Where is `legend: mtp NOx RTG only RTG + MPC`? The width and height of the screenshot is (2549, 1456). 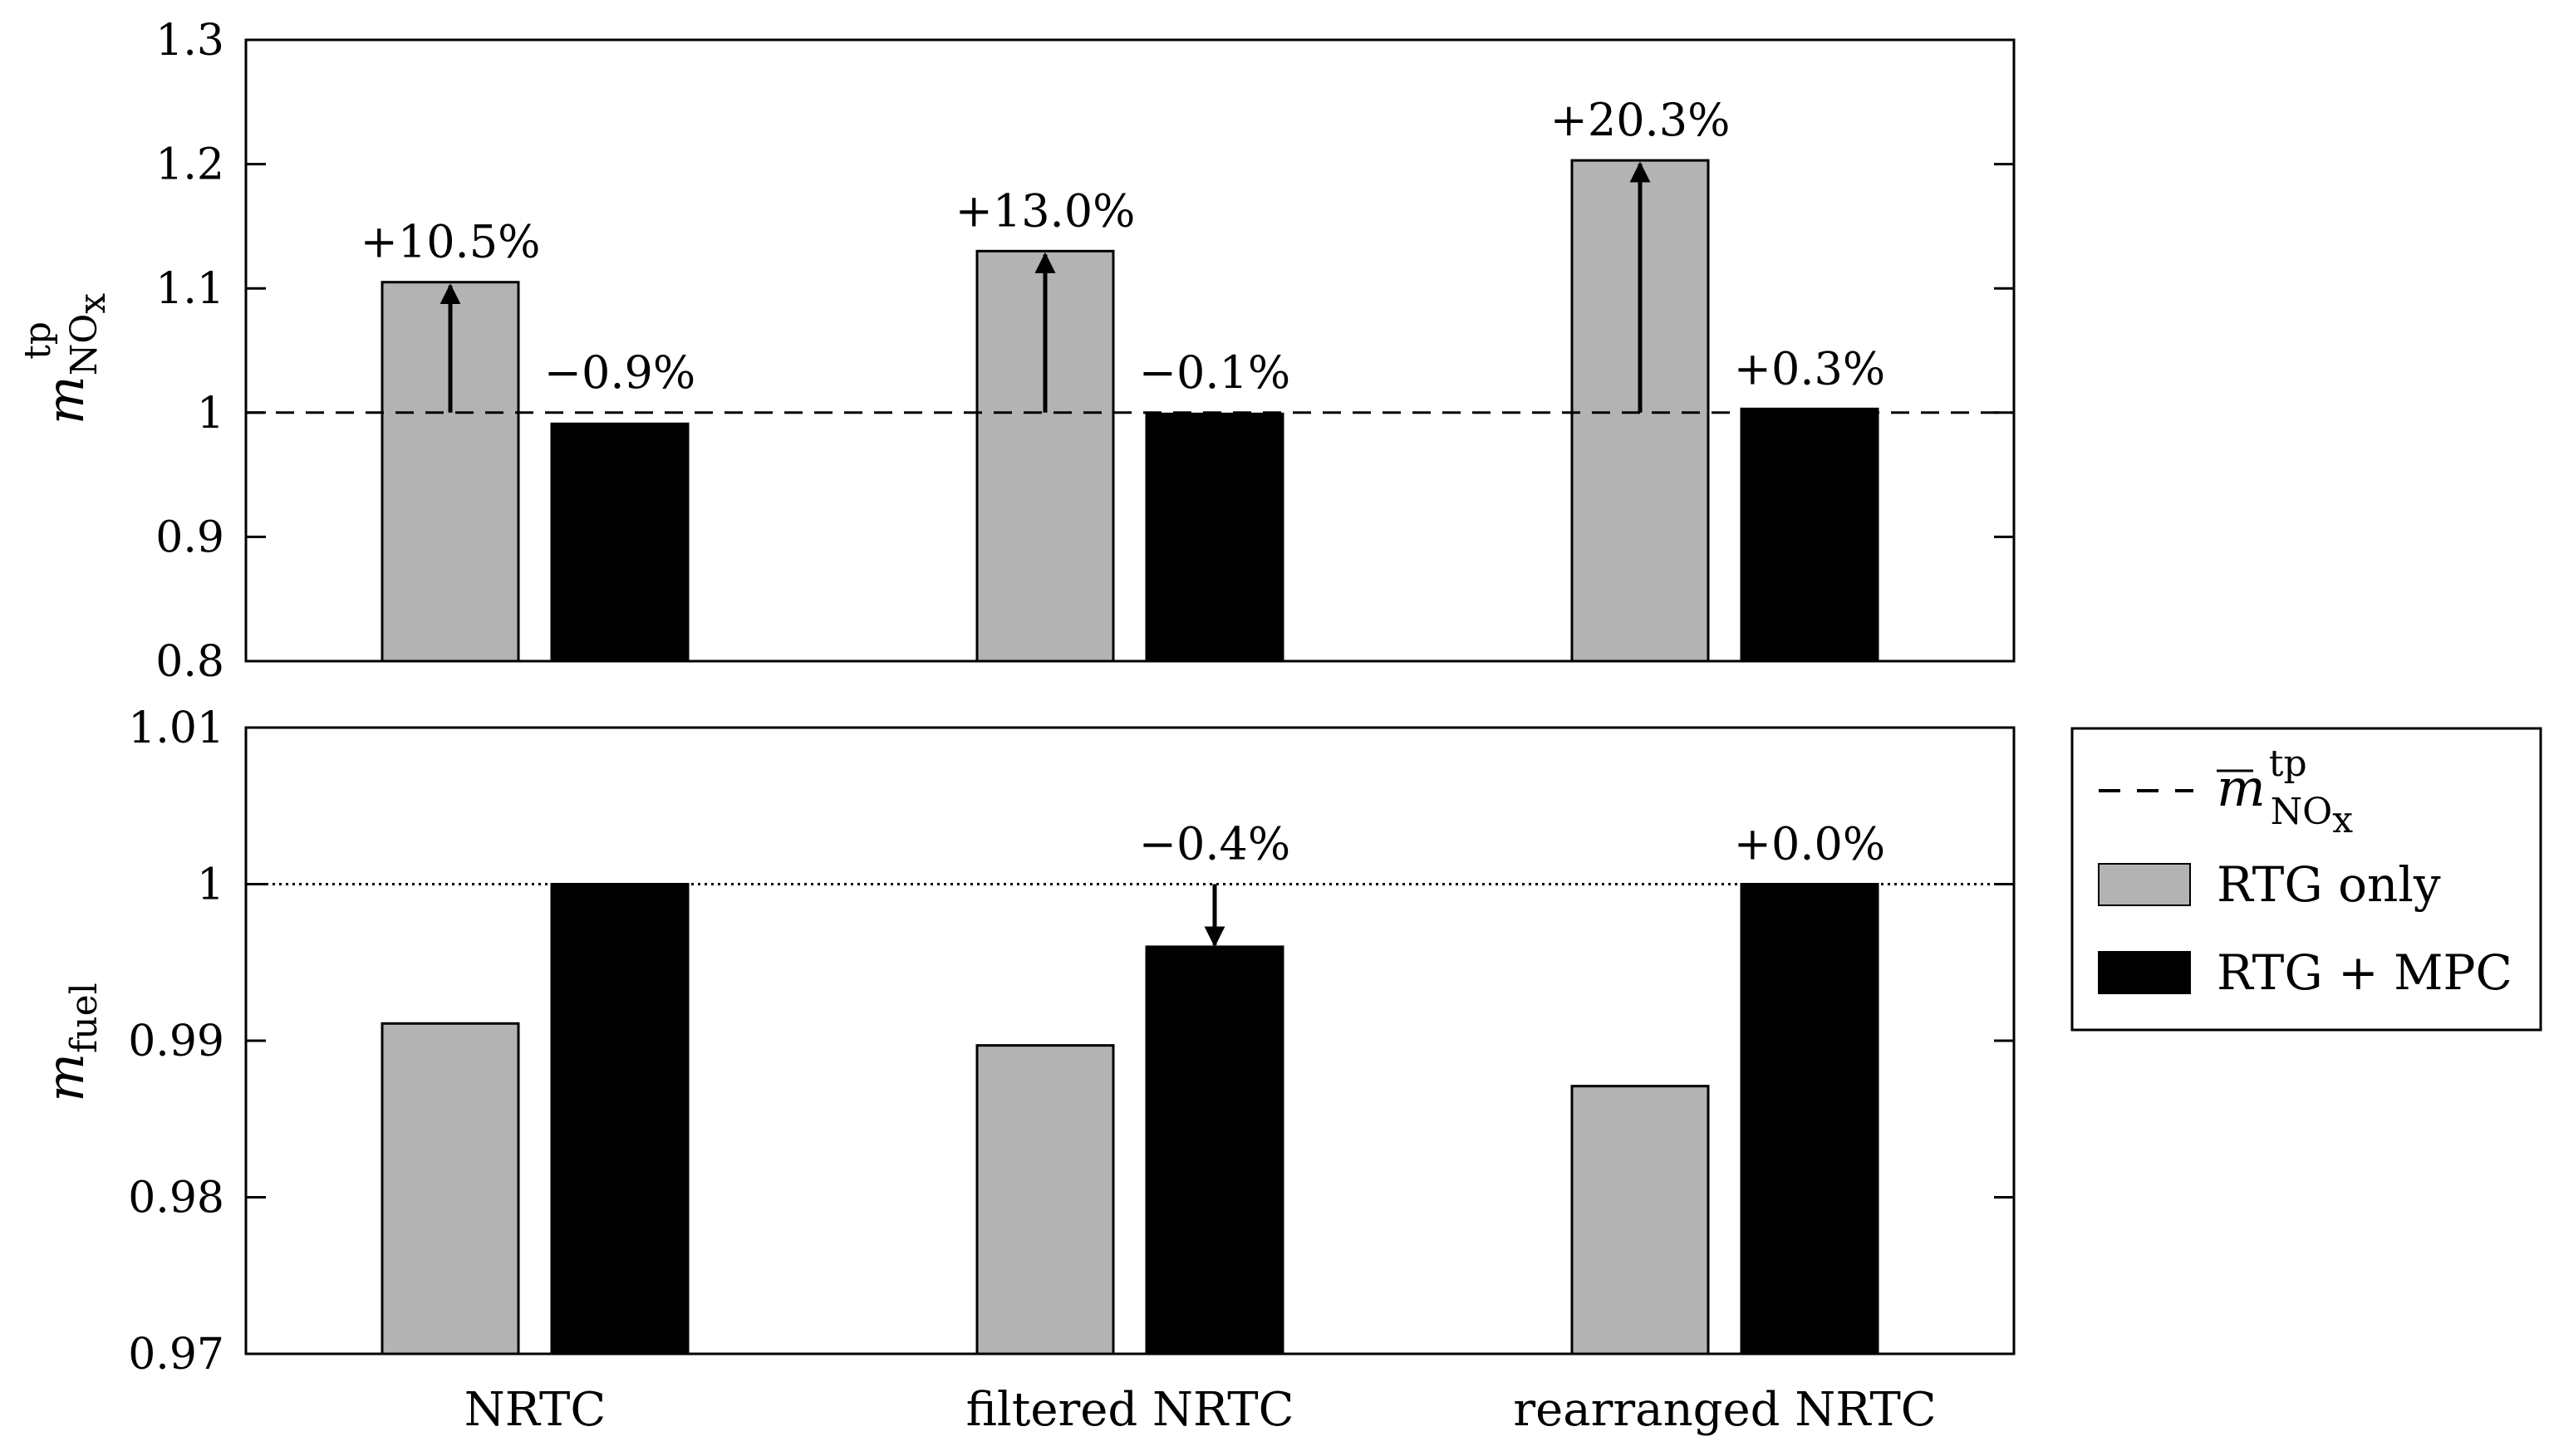
legend: mtp NOx RTG only RTG + MPC is located at coordinates (2306, 879).